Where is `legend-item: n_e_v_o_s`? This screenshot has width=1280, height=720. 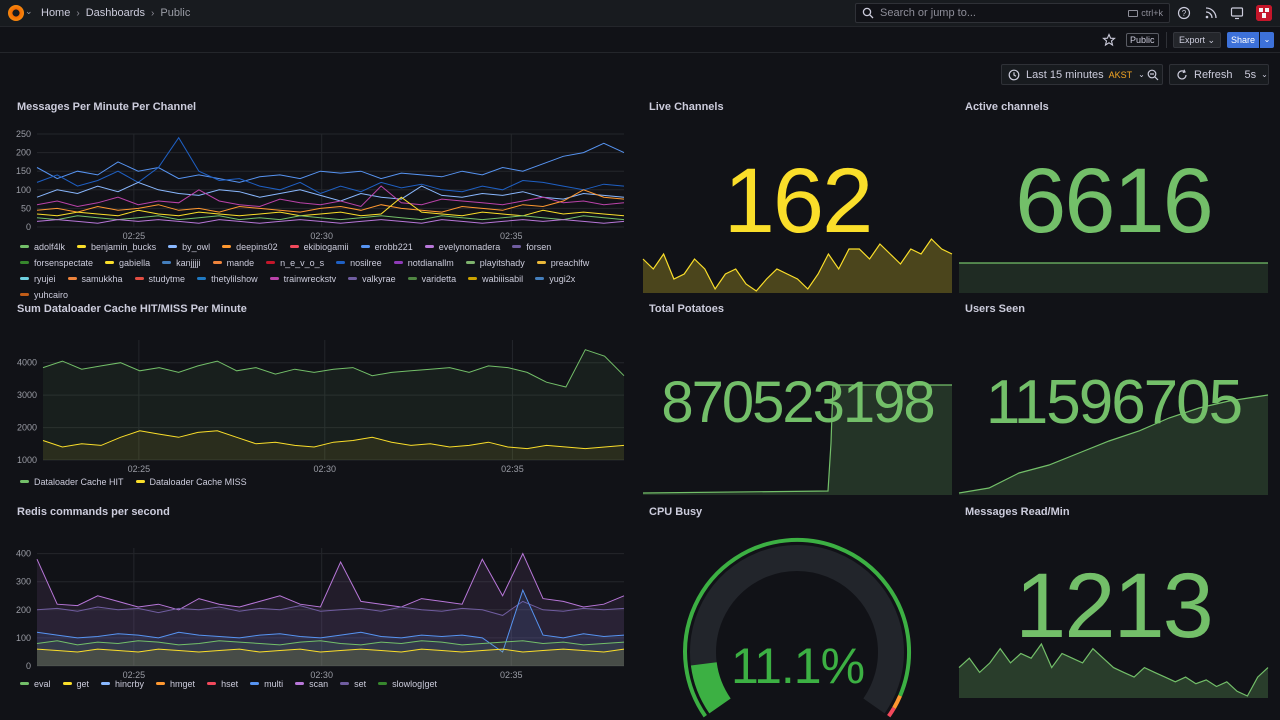
legend-item: n_e_v_o_s is located at coordinates (295, 262).